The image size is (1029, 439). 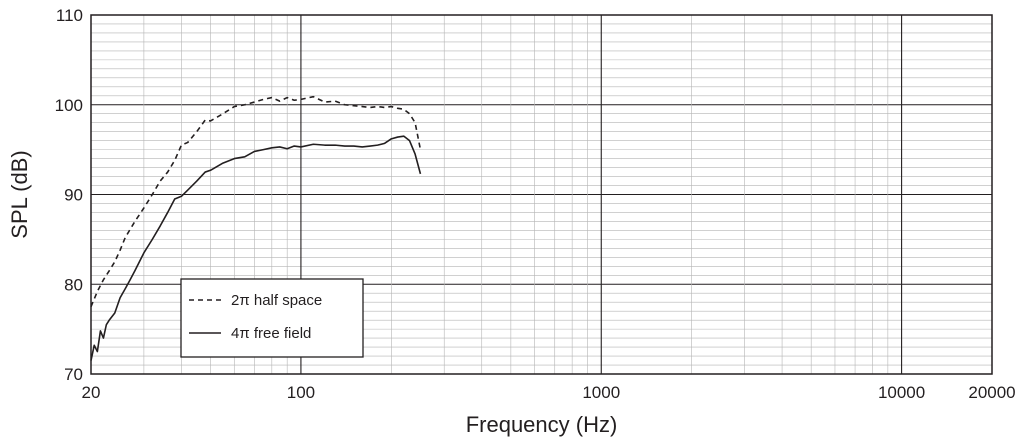 What do you see at coordinates (901, 392) in the screenshot?
I see `x-tick-label: 10000` at bounding box center [901, 392].